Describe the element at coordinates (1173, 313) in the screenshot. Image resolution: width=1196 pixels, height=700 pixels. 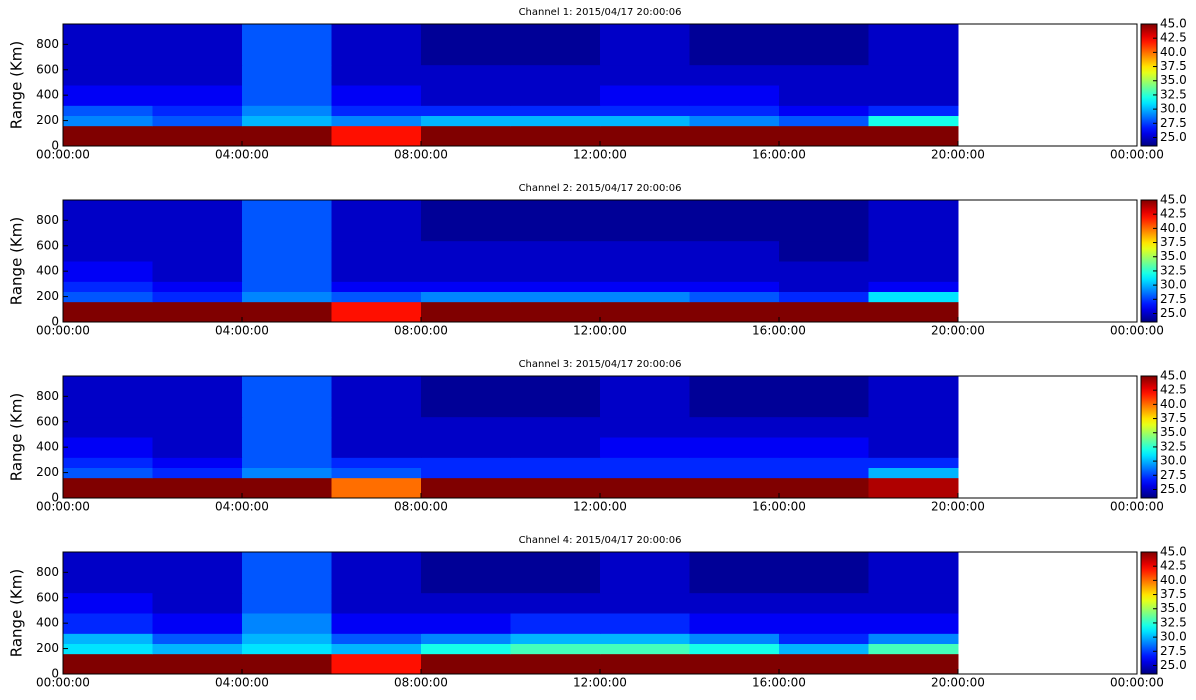
I see `colorbar-tick-label: 25.0` at that location.